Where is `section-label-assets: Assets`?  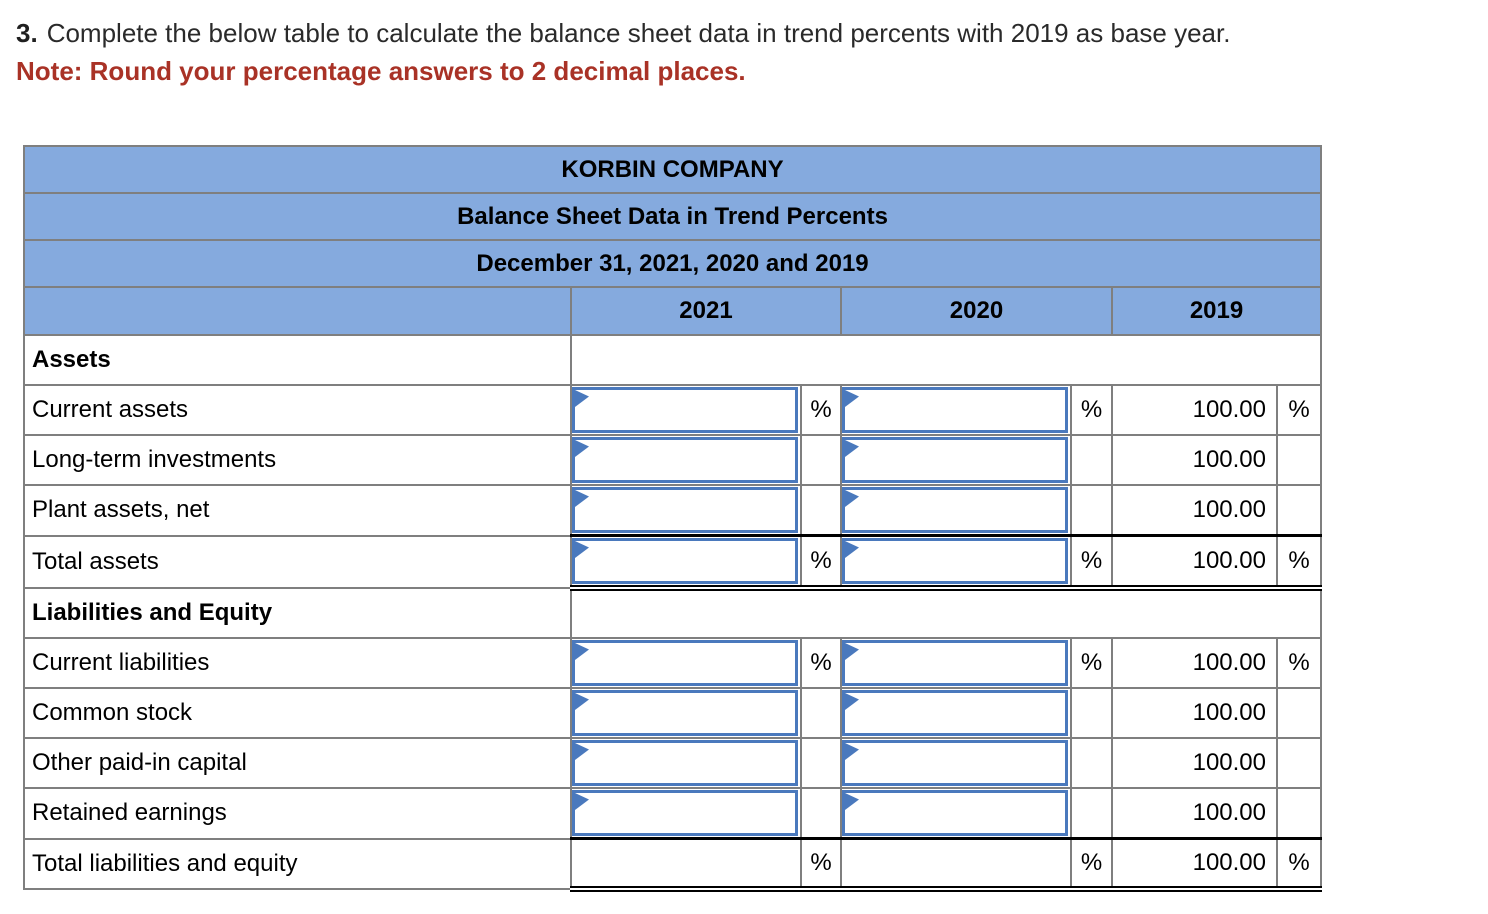 section-label-assets: Assets is located at coordinates (297, 360).